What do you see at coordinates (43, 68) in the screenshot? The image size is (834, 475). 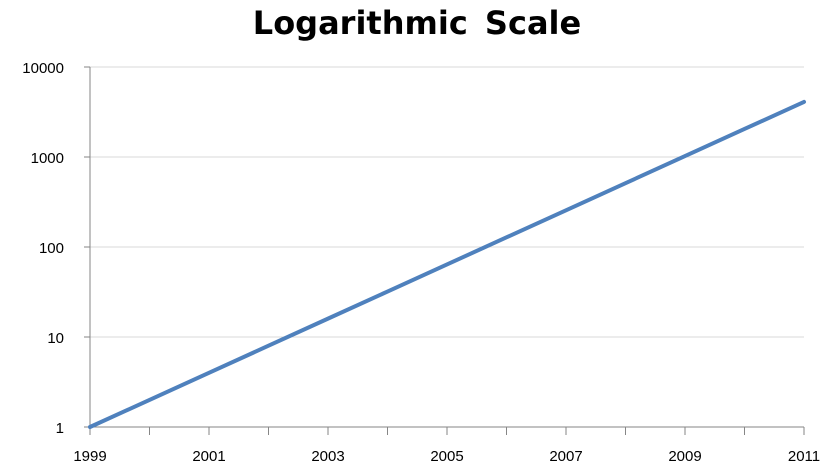 I see `y-tick-label: 10000` at bounding box center [43, 68].